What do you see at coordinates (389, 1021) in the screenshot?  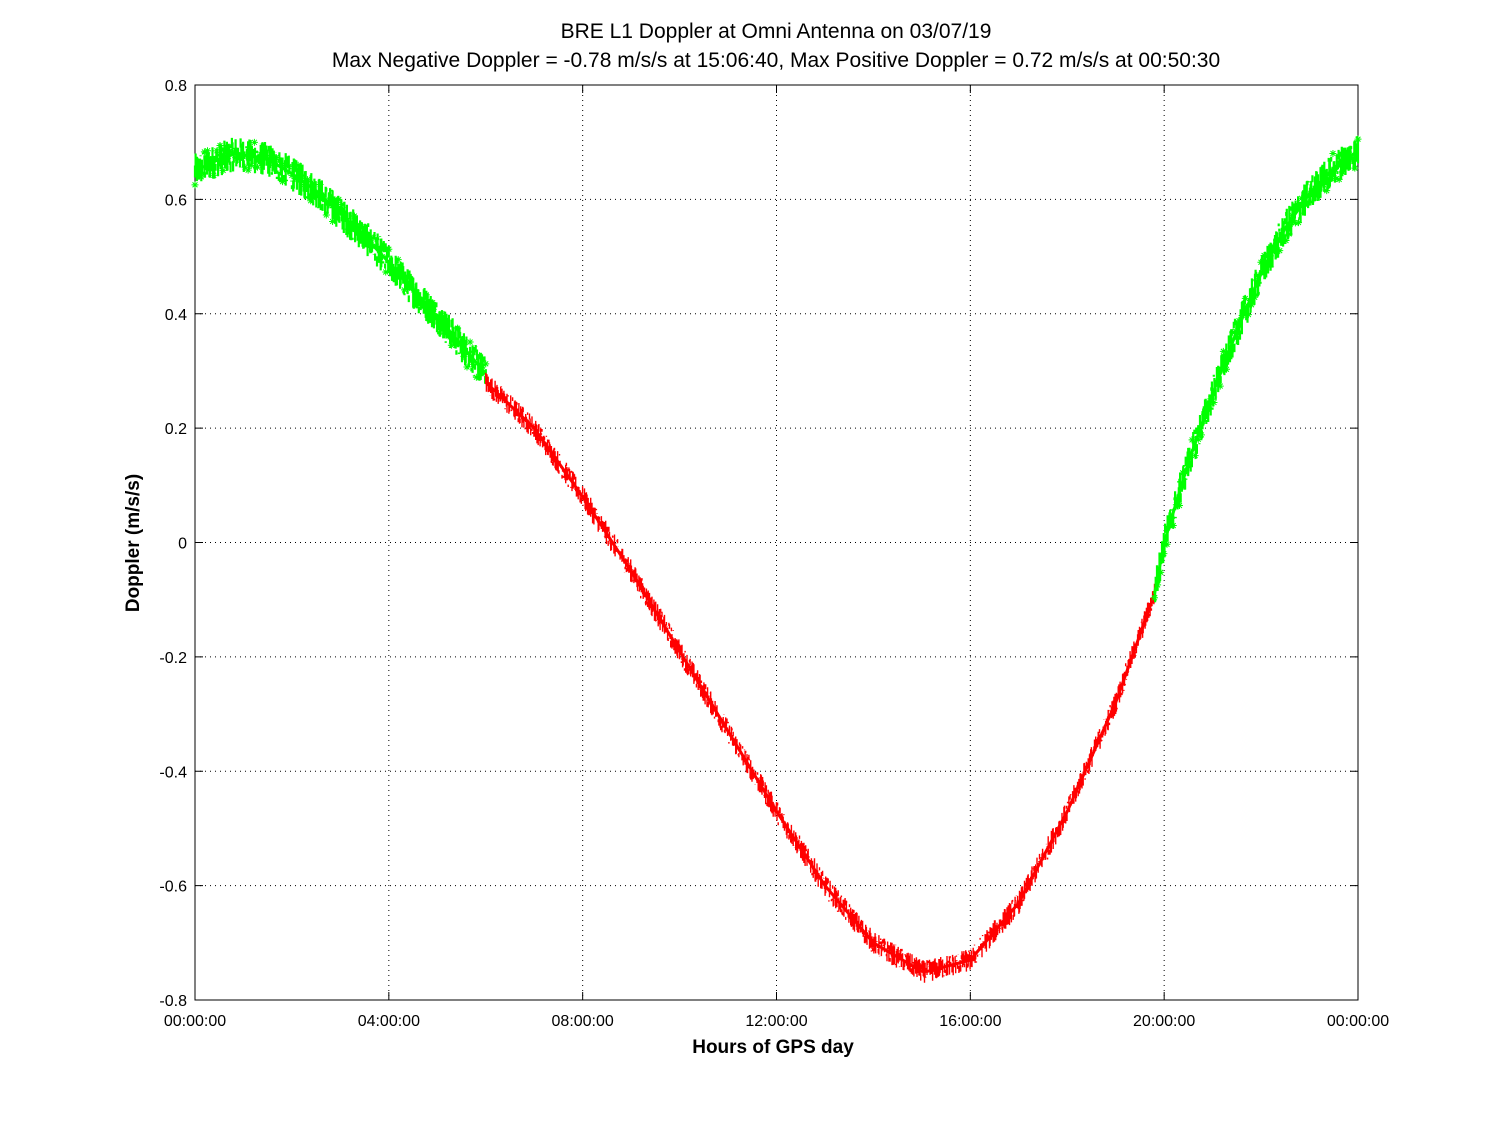 I see `x-tick-label: 04:00:00` at bounding box center [389, 1021].